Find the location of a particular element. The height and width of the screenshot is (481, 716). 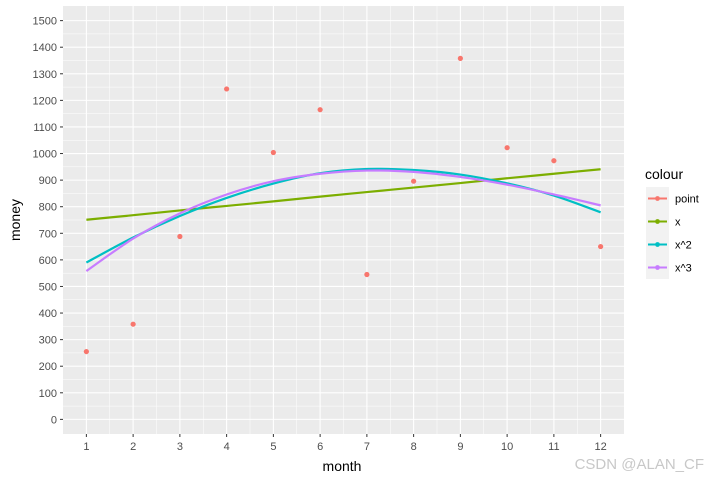

y-tick-label: 500 is located at coordinates (48, 287).